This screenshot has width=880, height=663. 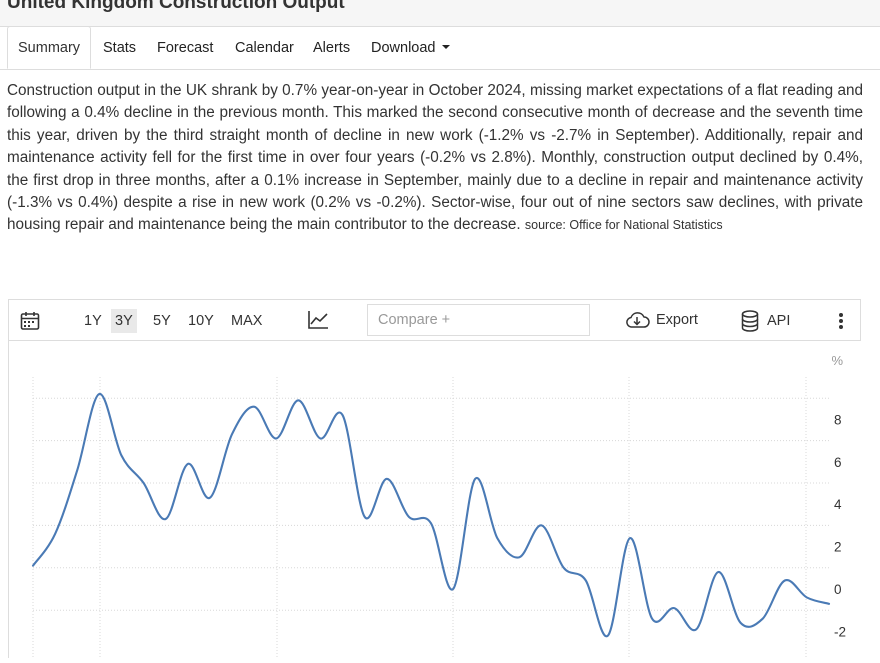 What do you see at coordinates (120, 48) in the screenshot?
I see `tab-stats: Stats` at bounding box center [120, 48].